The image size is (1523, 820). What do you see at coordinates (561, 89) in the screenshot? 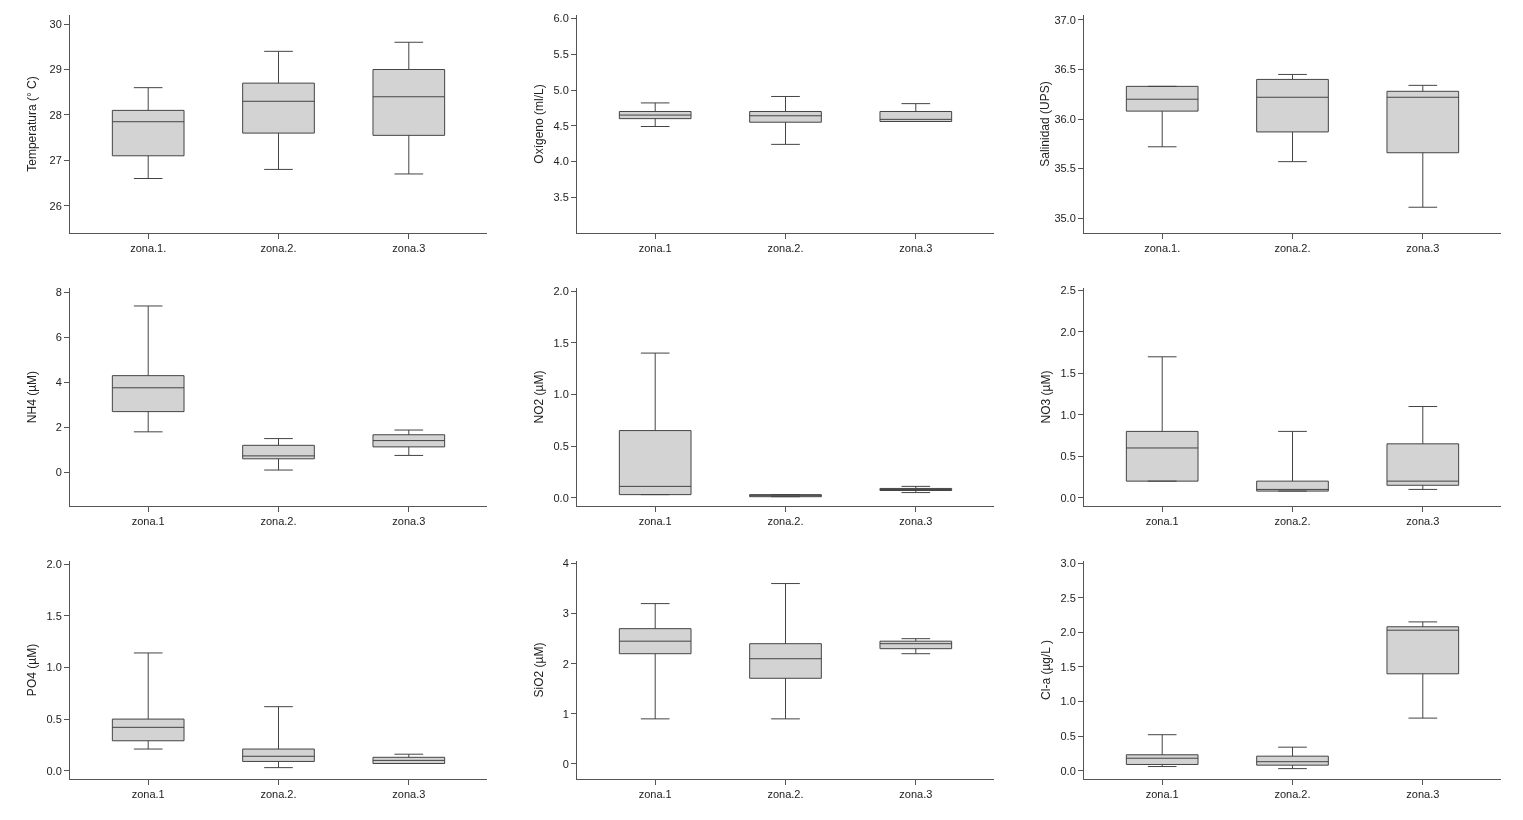
I see `y-tick-label: 5.0` at bounding box center [561, 89].